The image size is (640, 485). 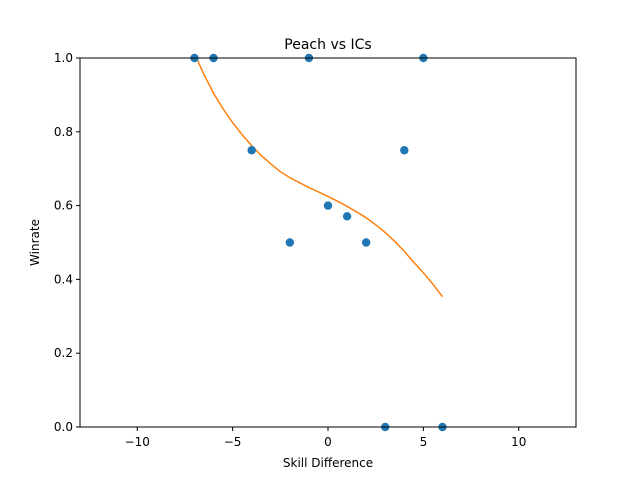 I want to click on x-tick-label: 10, so click(x=518, y=442).